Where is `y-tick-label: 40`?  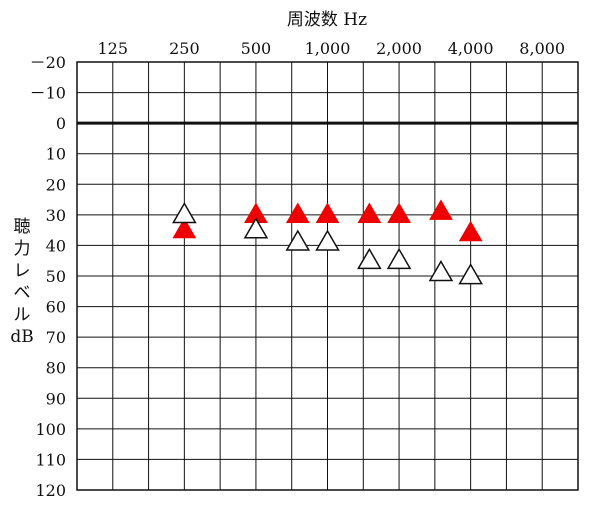
y-tick-label: 40 is located at coordinates (56, 245).